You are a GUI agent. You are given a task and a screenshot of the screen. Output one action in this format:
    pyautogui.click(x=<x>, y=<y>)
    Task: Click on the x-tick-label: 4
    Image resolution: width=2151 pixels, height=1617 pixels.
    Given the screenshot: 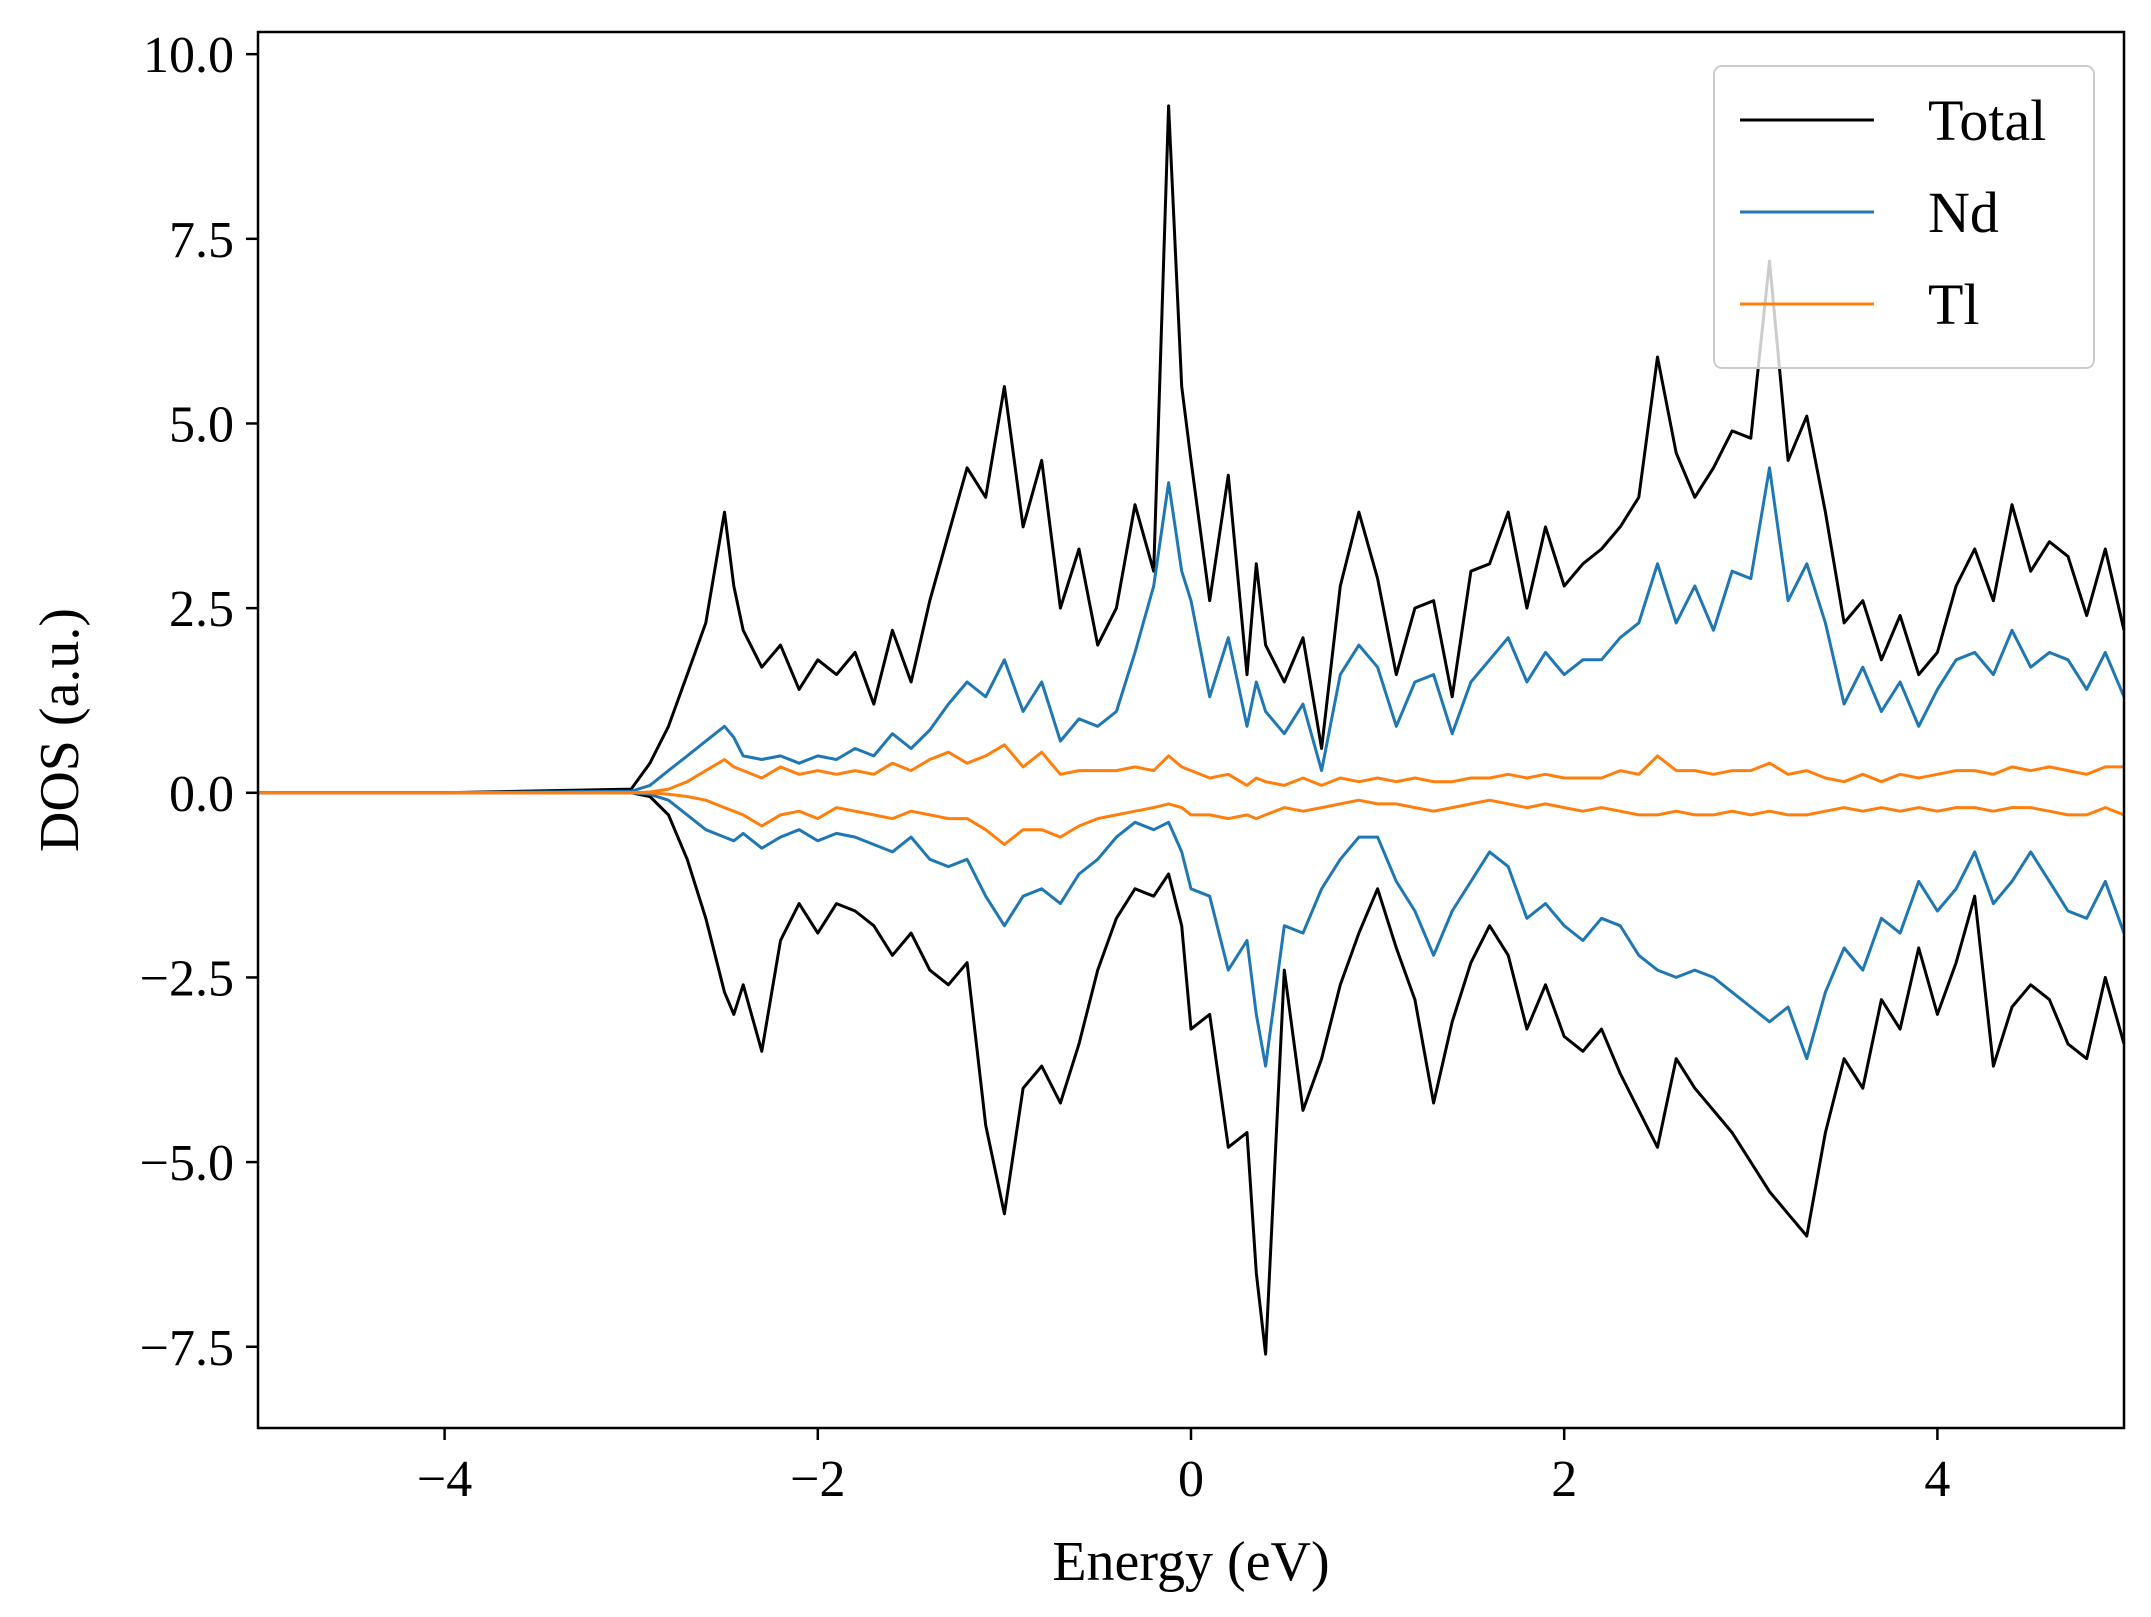 What is the action you would take?
    pyautogui.click(x=1937, y=1479)
    